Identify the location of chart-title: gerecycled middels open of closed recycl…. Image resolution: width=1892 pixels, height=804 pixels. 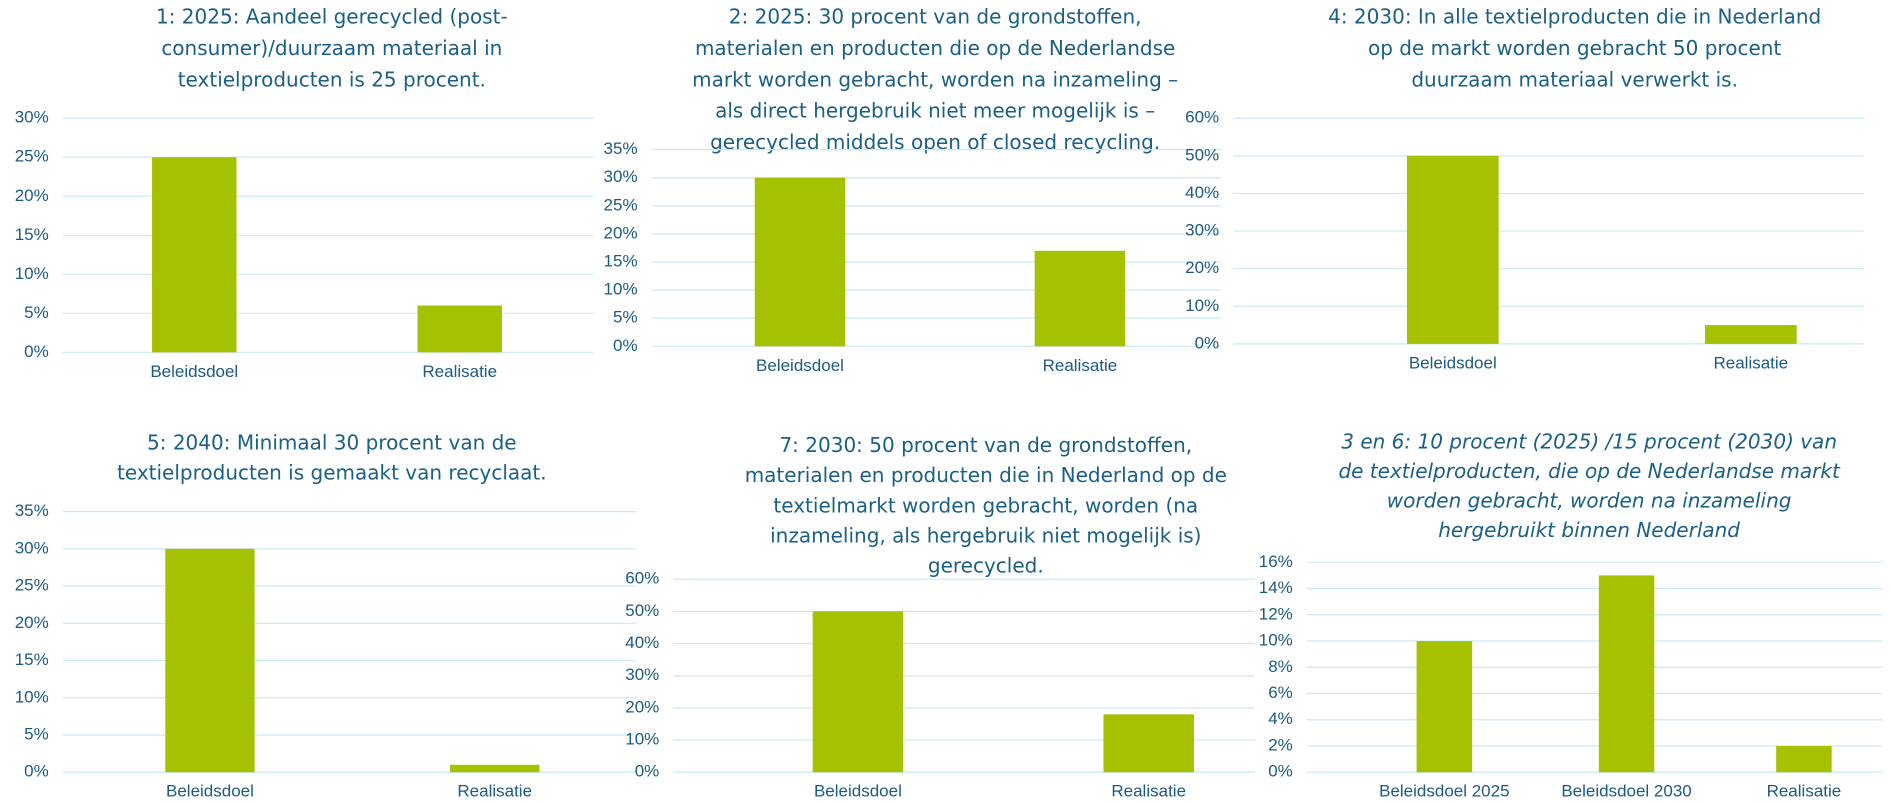
(935, 142).